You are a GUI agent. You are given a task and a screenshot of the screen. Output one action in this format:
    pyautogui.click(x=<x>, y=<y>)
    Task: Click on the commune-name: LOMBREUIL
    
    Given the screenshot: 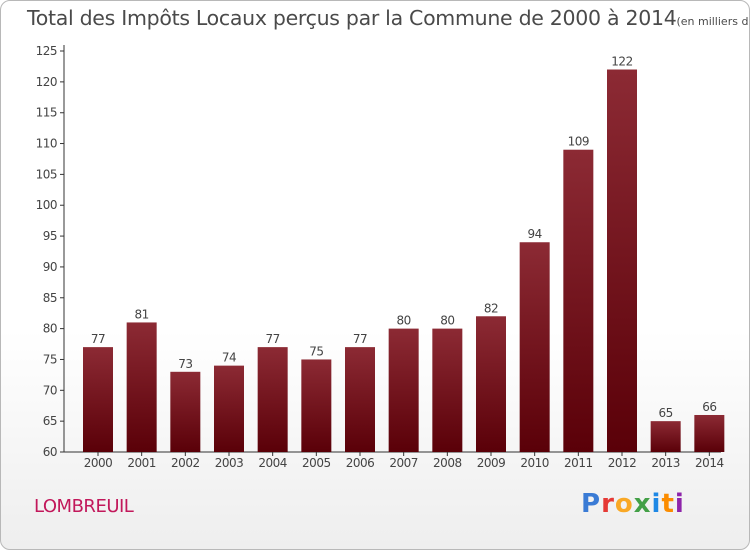 What is the action you would take?
    pyautogui.click(x=84, y=506)
    